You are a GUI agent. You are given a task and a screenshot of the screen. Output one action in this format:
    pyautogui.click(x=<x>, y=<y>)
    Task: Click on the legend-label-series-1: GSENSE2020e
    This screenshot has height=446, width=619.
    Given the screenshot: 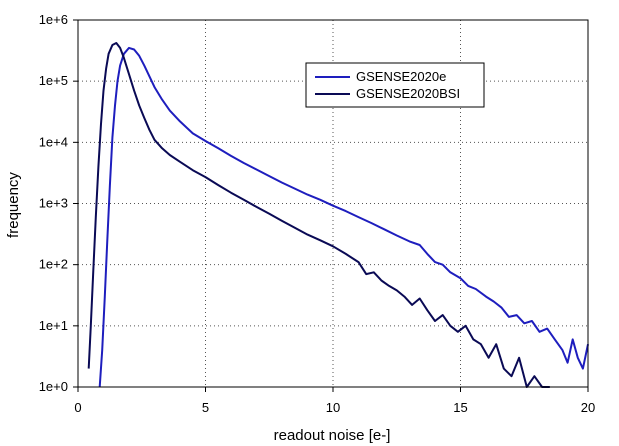 What is the action you would take?
    pyautogui.click(x=401, y=76)
    